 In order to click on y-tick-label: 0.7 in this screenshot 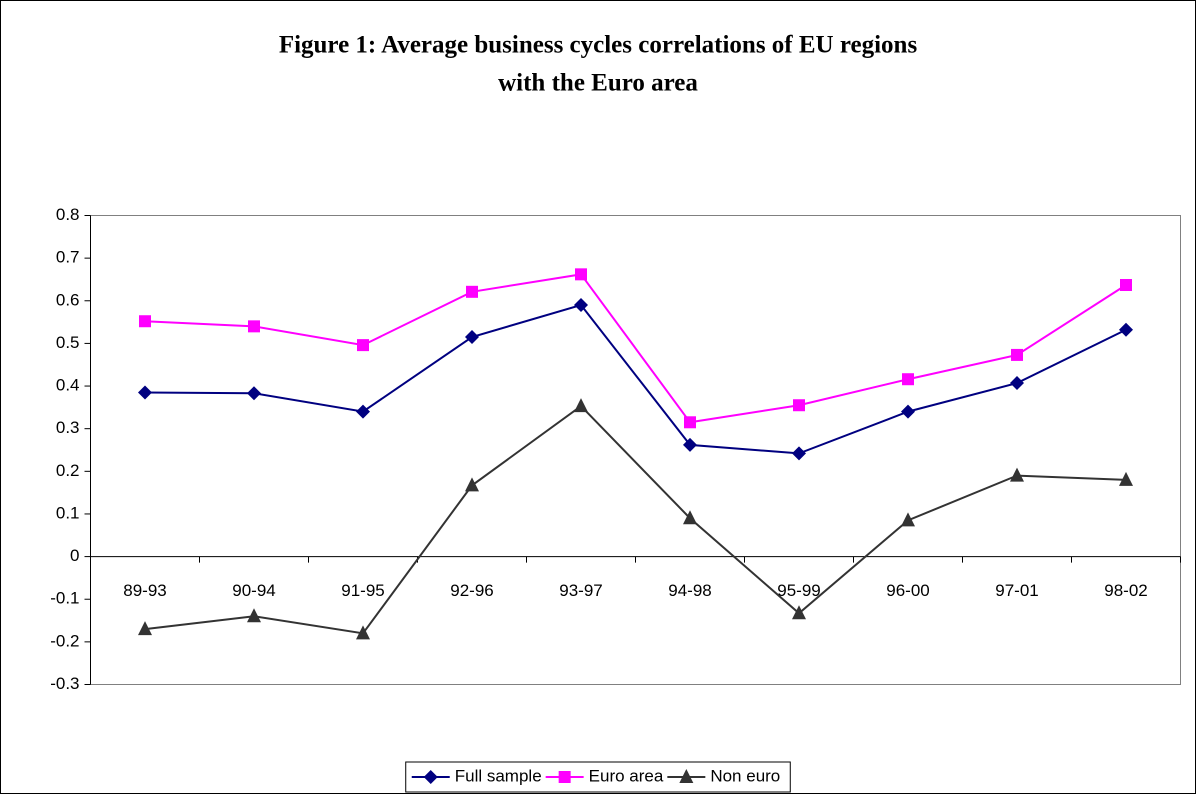, I will do `click(68, 257)`.